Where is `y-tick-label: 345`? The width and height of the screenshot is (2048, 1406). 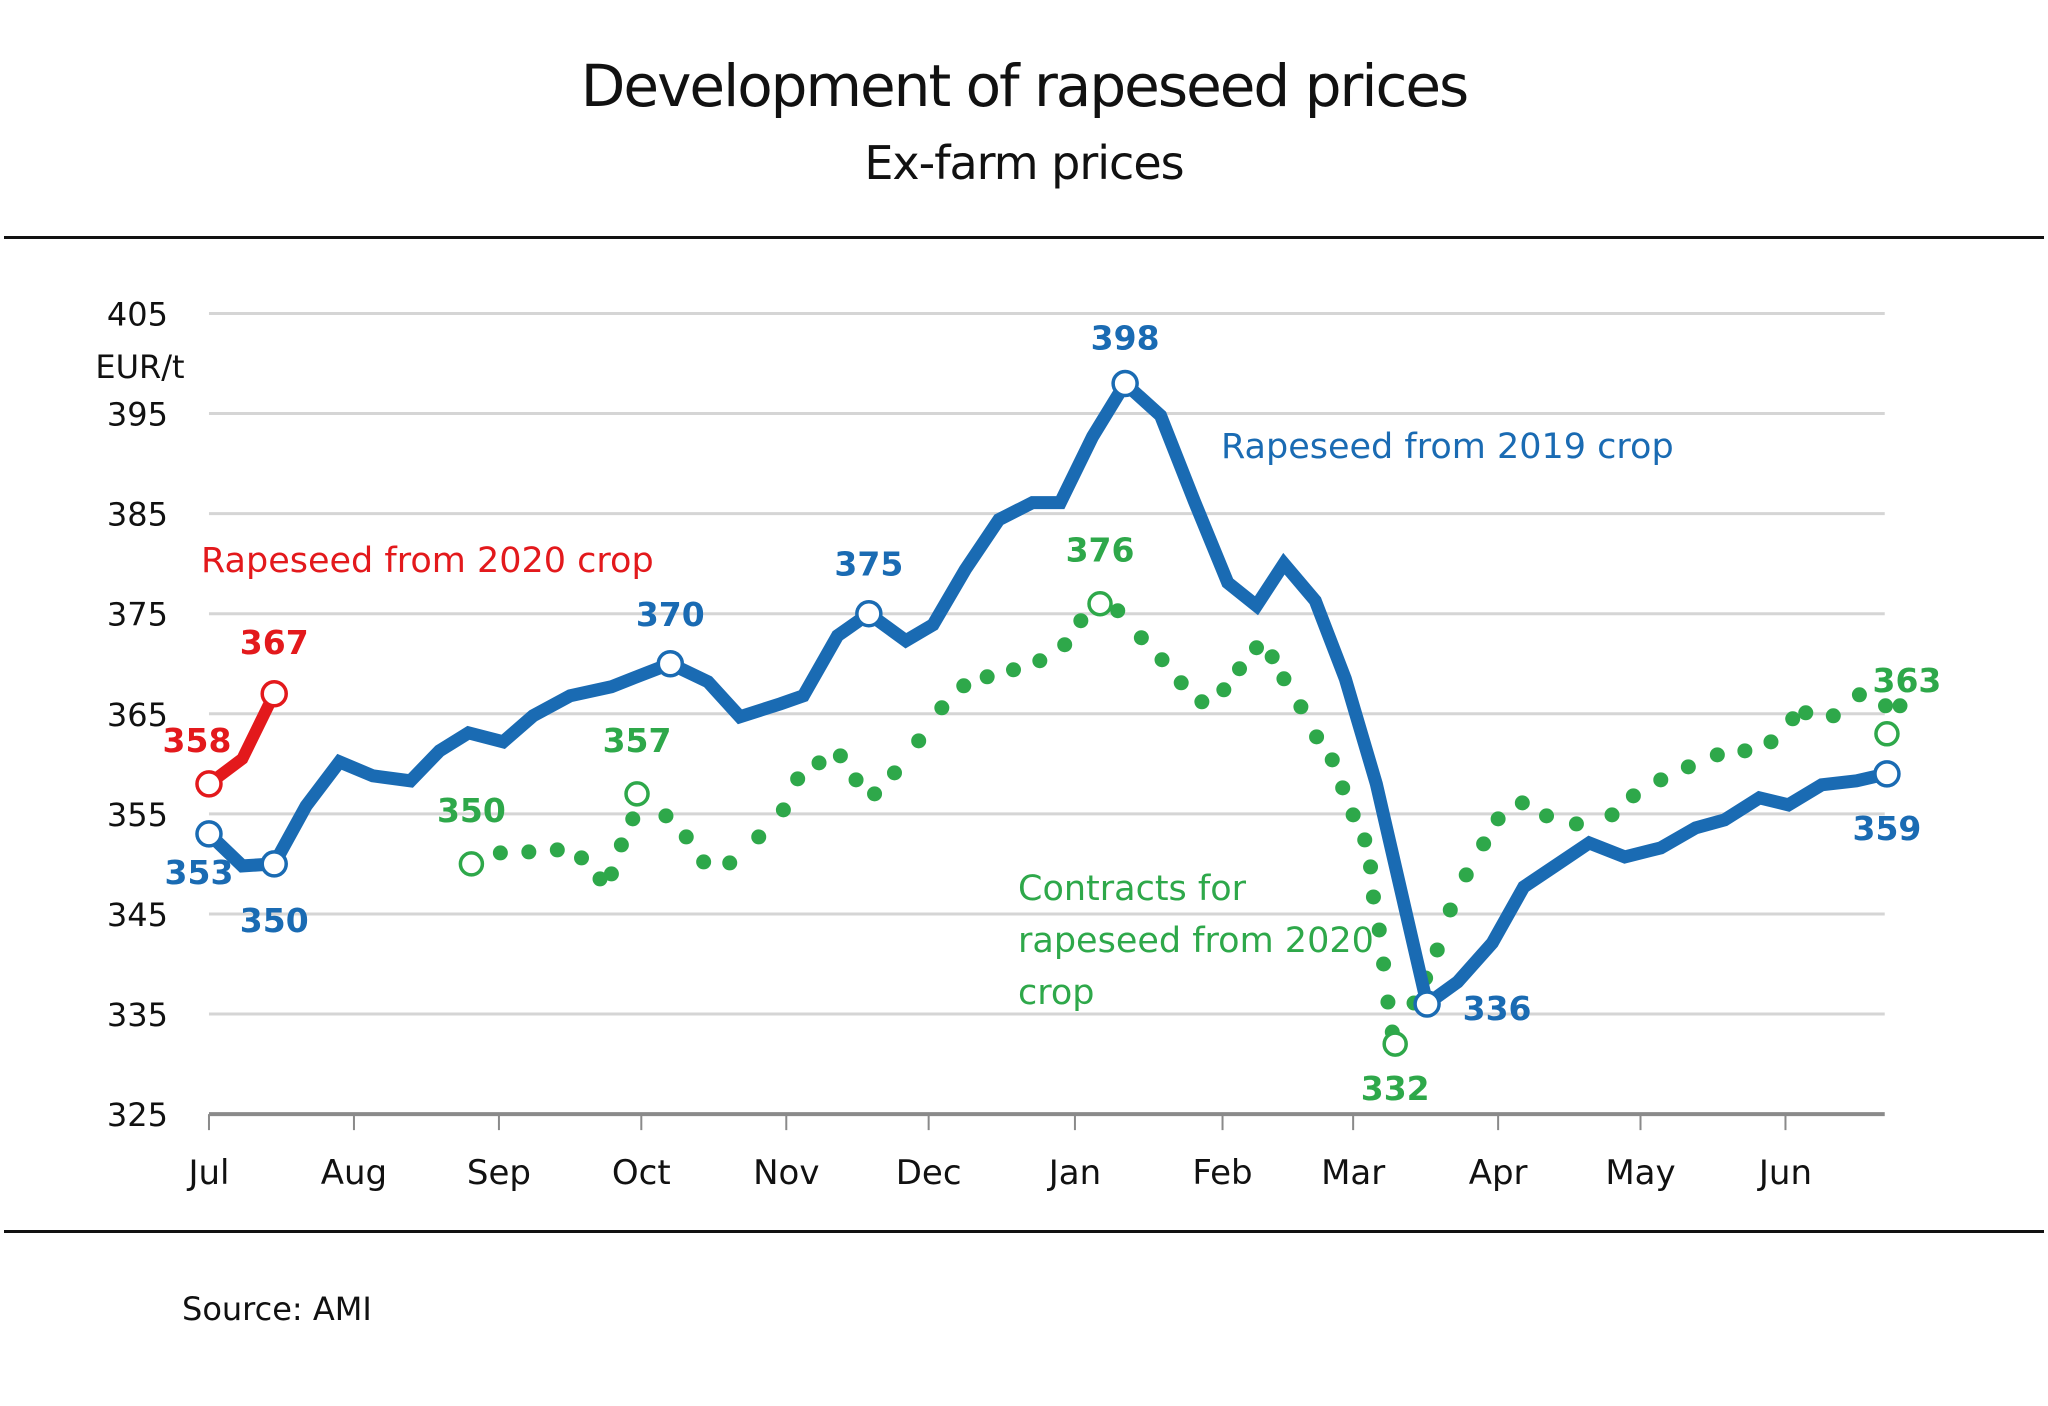 y-tick-label: 345 is located at coordinates (137, 915).